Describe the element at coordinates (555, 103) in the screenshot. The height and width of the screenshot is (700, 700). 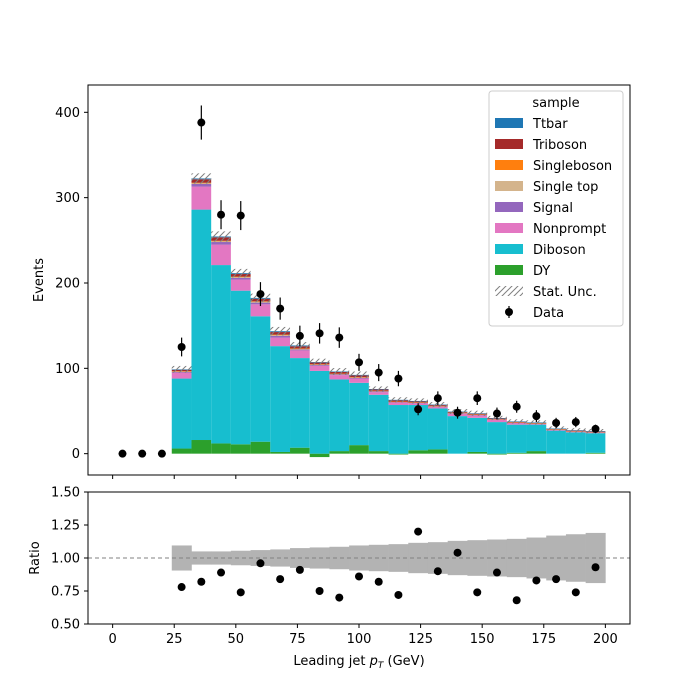
I see `legend-title: sample` at that location.